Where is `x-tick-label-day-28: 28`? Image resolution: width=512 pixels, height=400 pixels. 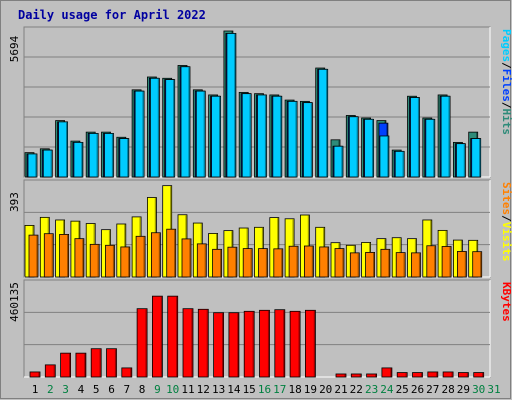
x-tick-label-day-28: 28 is located at coordinates (447, 389).